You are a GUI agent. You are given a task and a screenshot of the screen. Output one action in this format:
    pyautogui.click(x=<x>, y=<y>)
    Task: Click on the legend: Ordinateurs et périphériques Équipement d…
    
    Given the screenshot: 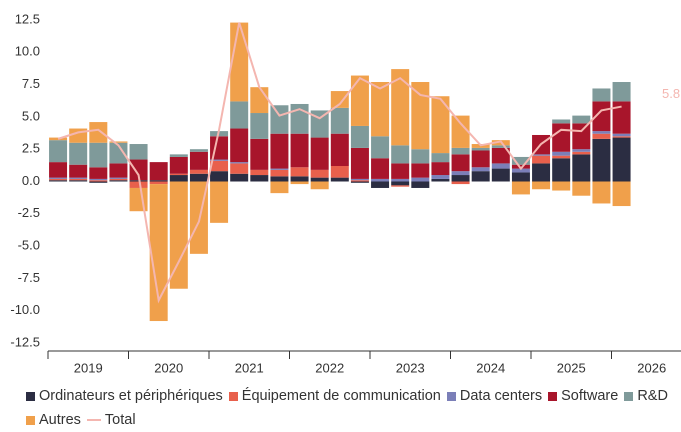 What is the action you would take?
    pyautogui.click(x=351, y=408)
    